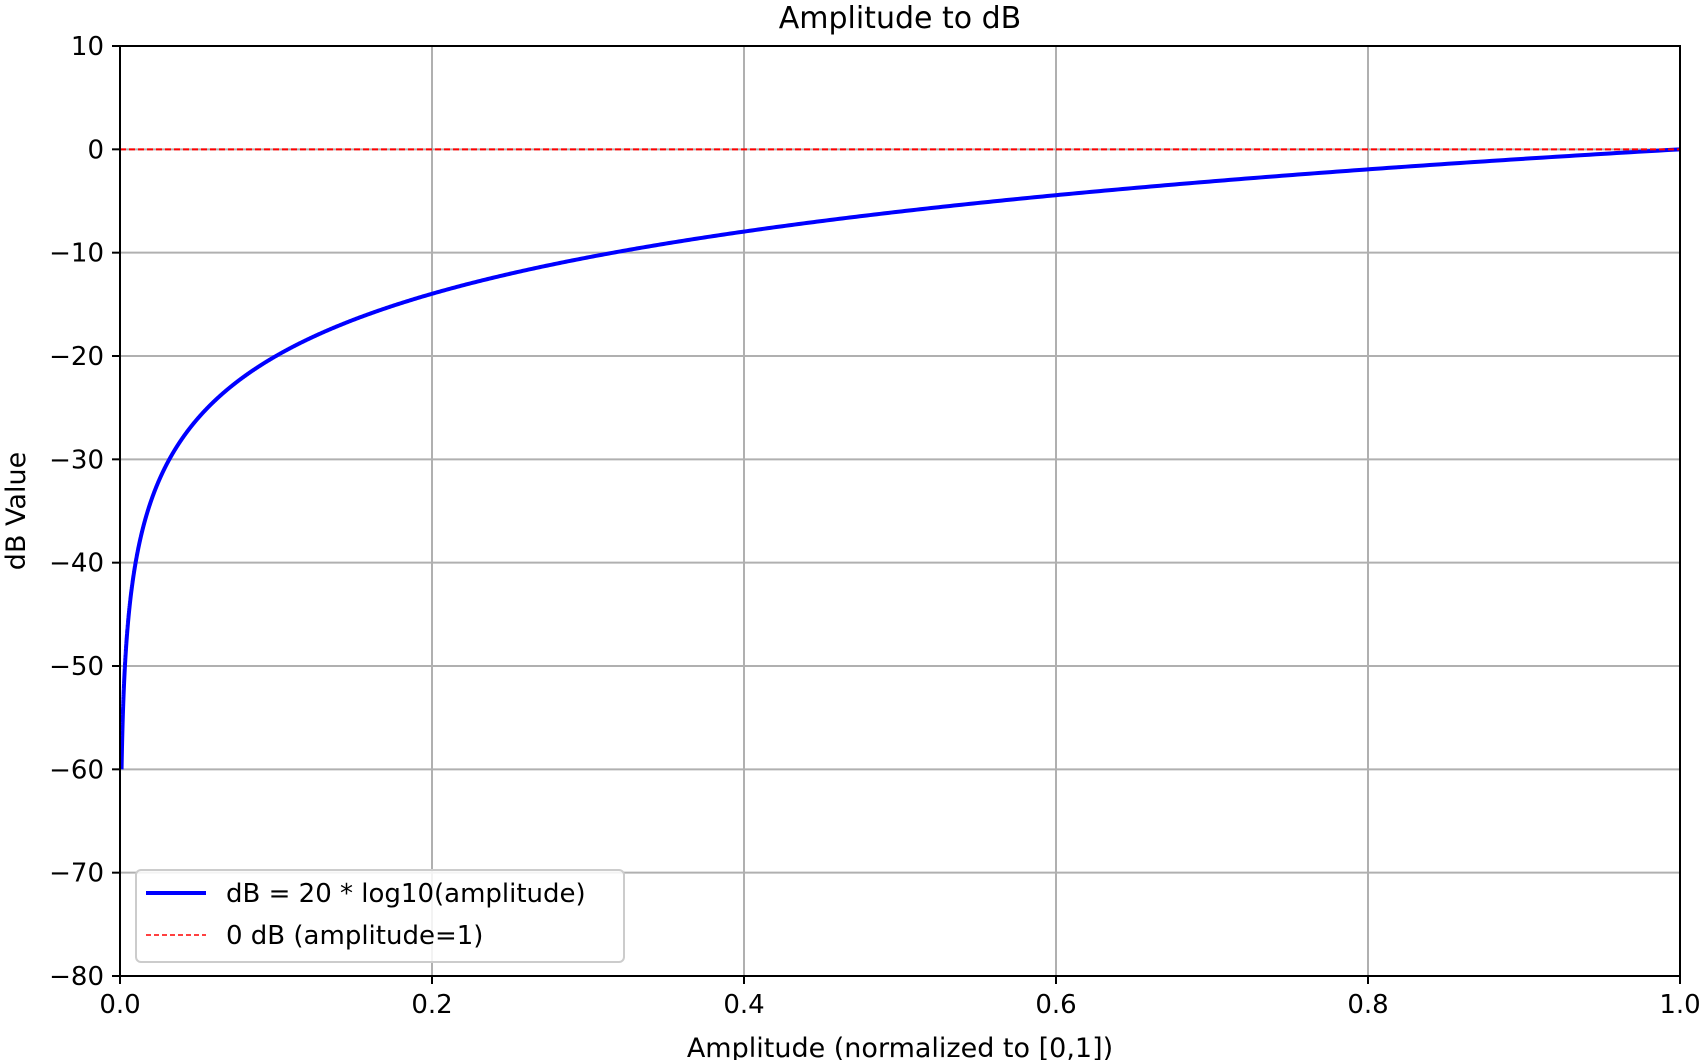  What do you see at coordinates (76, 357) in the screenshot?
I see `y-tick-label: −20` at bounding box center [76, 357].